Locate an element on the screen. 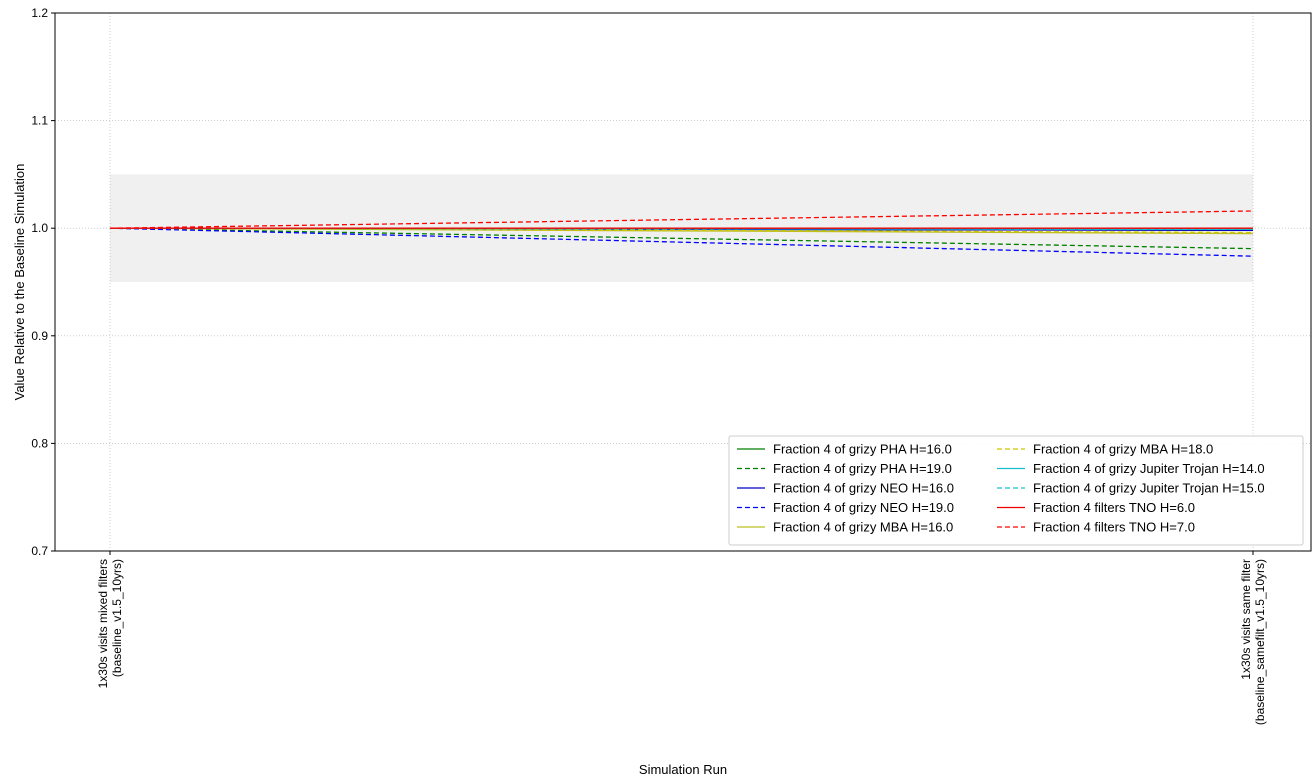 This screenshot has width=1312, height=779. y-tick-label: 0.8 is located at coordinates (39, 443).